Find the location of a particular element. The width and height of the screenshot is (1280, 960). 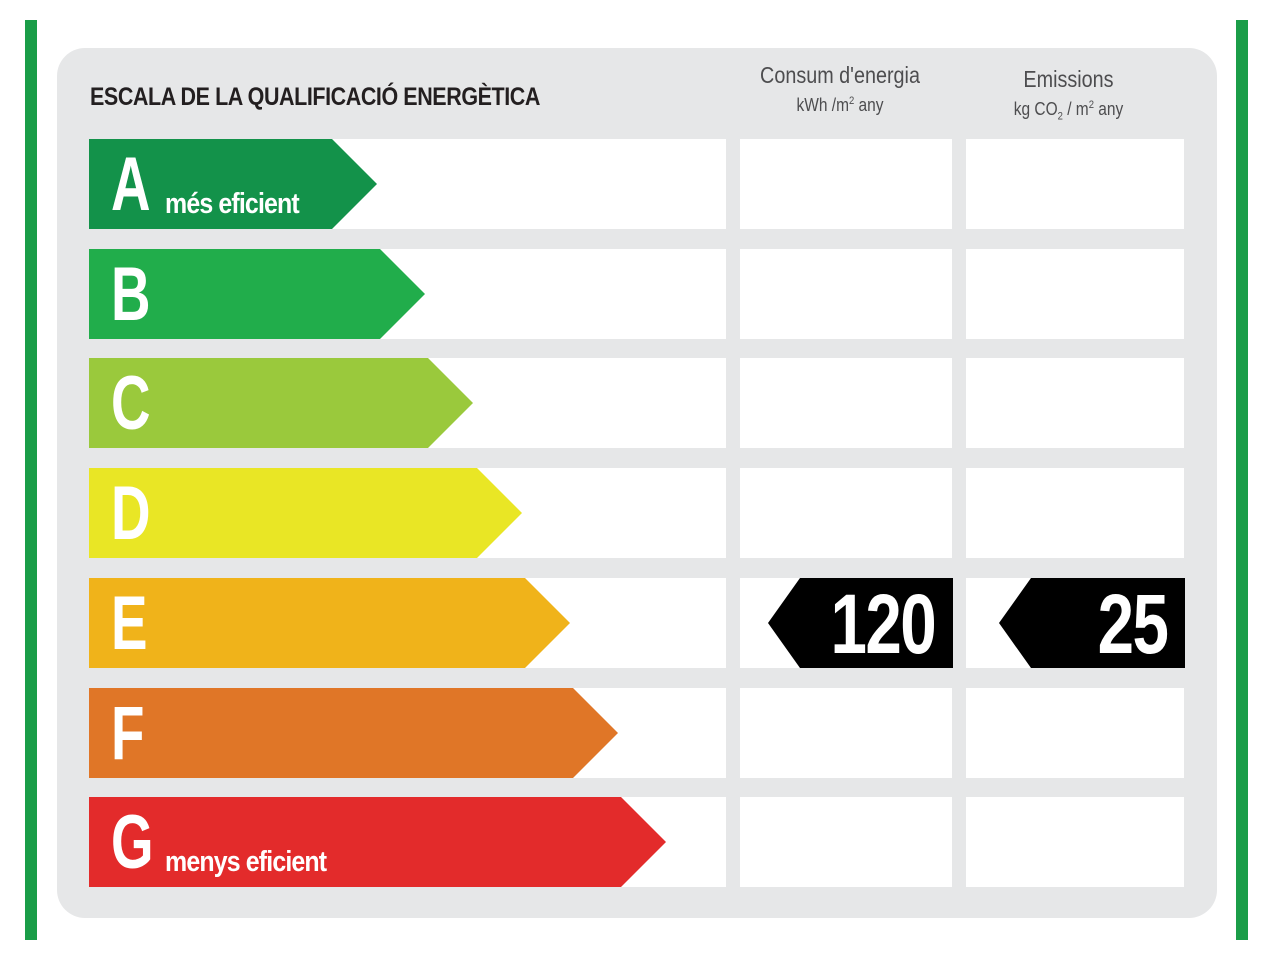

left-frame-bar is located at coordinates (31, 480).